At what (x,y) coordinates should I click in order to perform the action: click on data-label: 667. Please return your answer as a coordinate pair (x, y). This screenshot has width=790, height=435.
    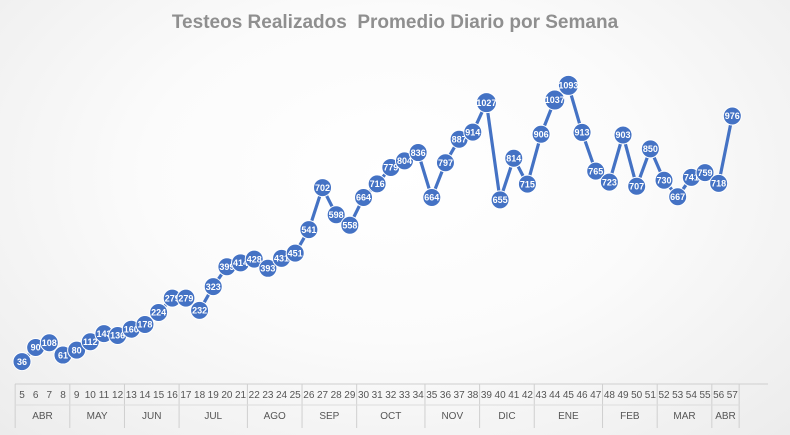
    Looking at the image, I should click on (677, 197).